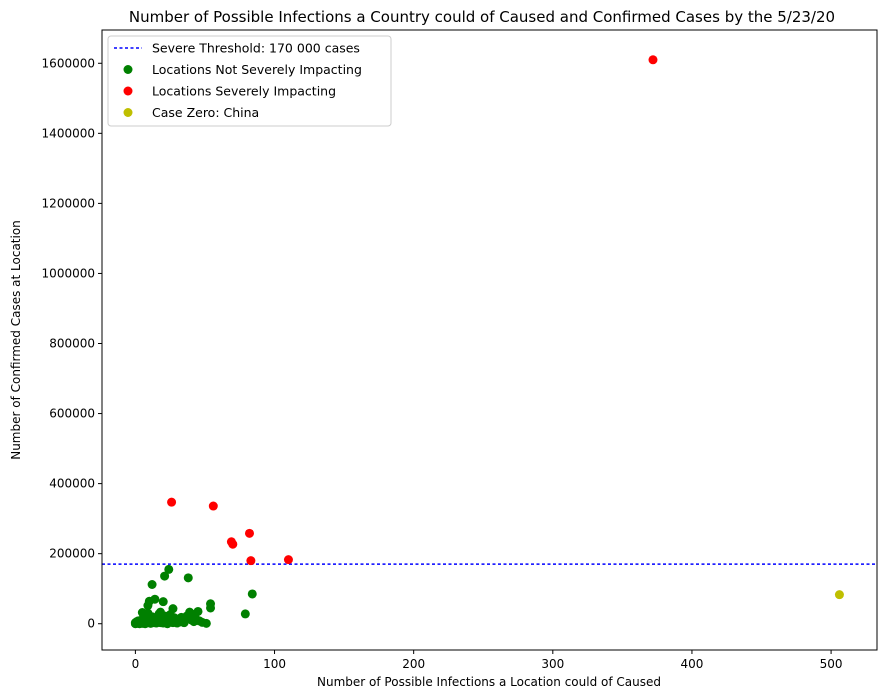 Image resolution: width=890 pixels, height=699 pixels. I want to click on x-tick-label: 200, so click(413, 664).